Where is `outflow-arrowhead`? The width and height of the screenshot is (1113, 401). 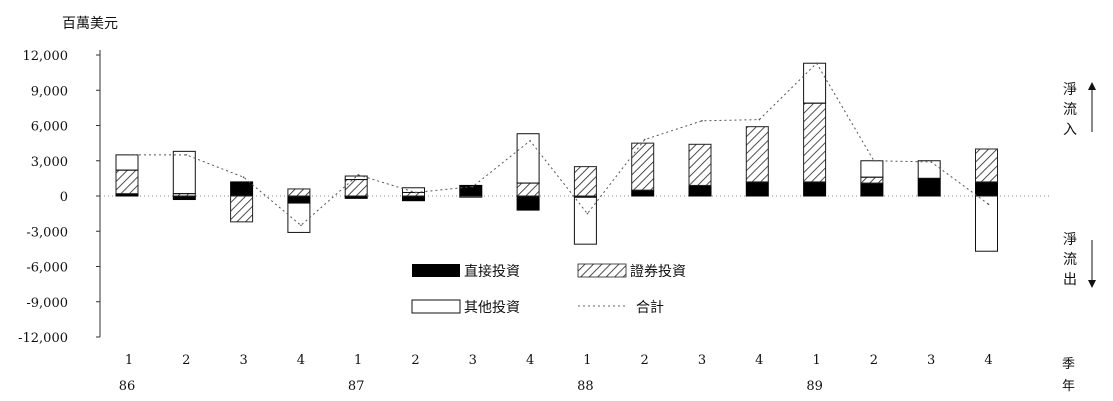
outflow-arrowhead is located at coordinates (1092, 284).